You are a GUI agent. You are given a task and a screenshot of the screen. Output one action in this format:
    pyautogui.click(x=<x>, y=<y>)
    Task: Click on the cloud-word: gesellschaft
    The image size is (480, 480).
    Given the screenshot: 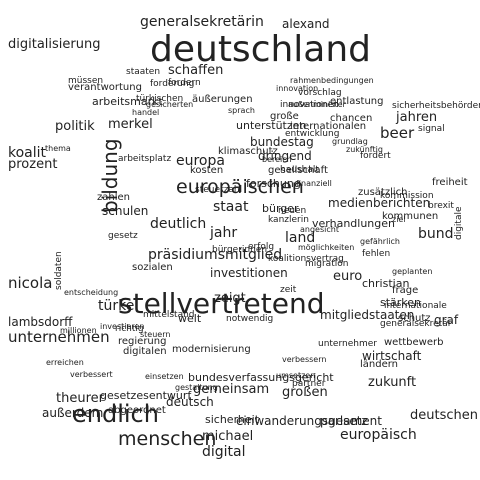 What is the action you would take?
    pyautogui.click(x=298, y=170)
    